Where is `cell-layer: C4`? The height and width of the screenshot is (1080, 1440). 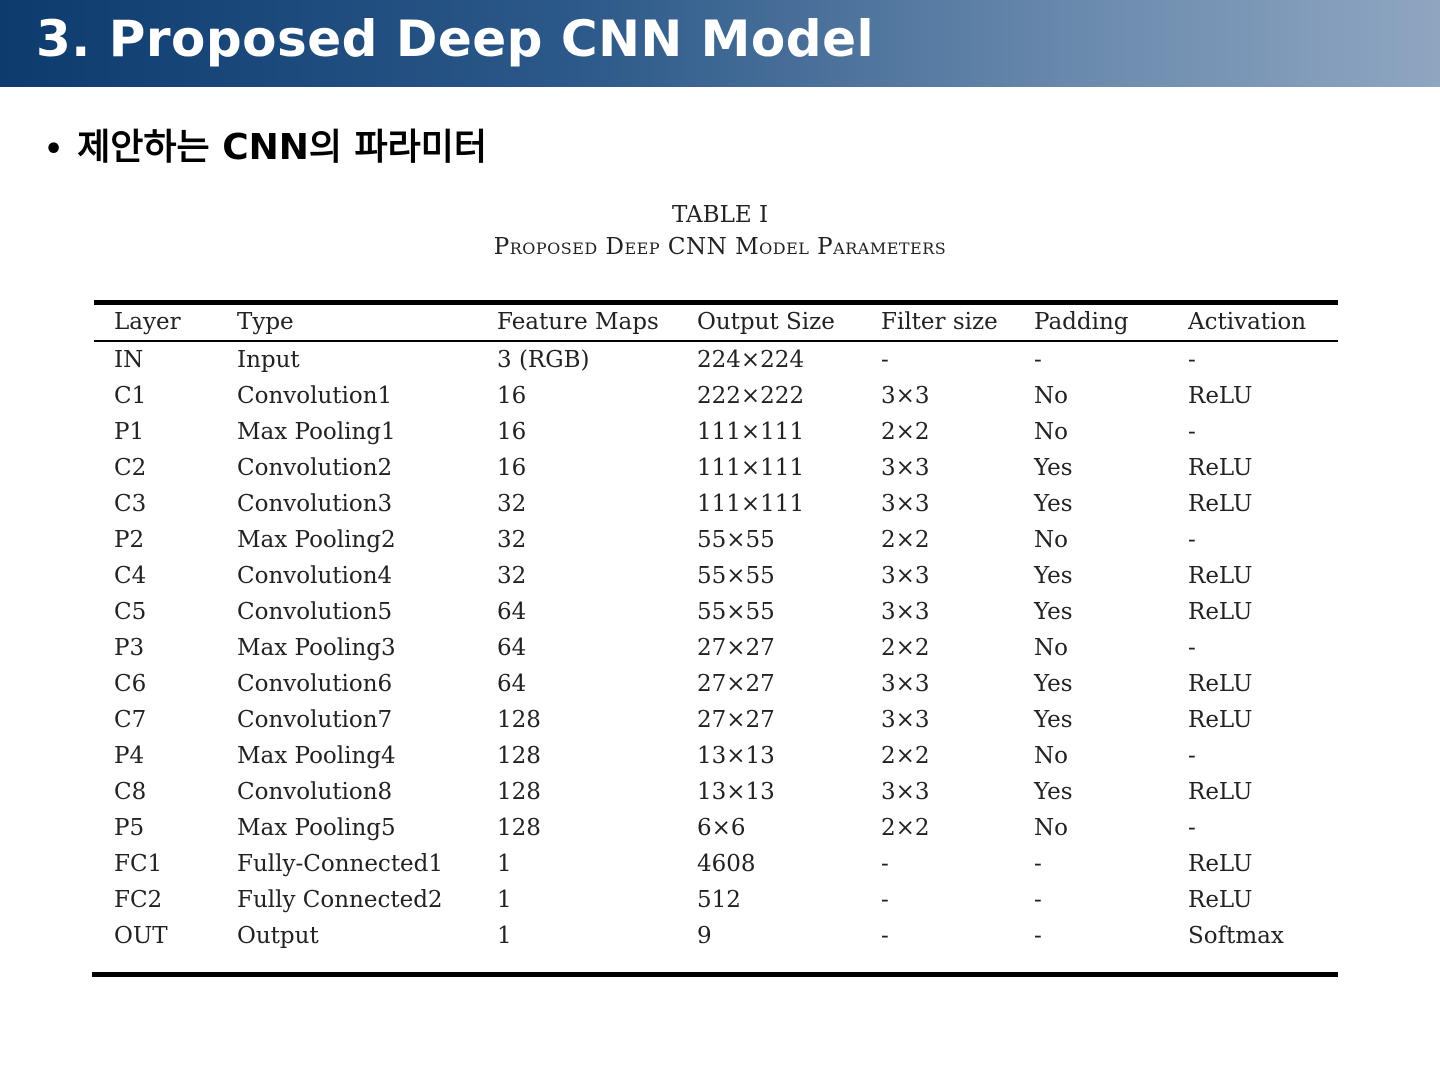 cell-layer: C4 is located at coordinates (130, 576).